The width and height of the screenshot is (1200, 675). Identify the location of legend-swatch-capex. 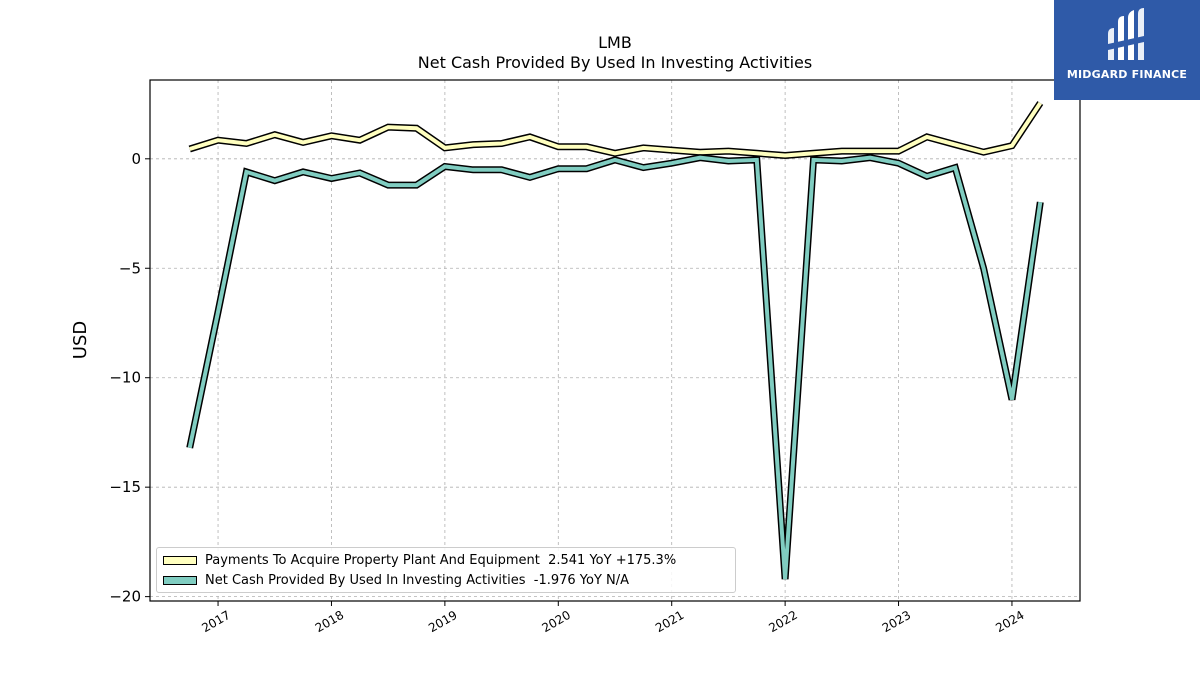
(180, 560).